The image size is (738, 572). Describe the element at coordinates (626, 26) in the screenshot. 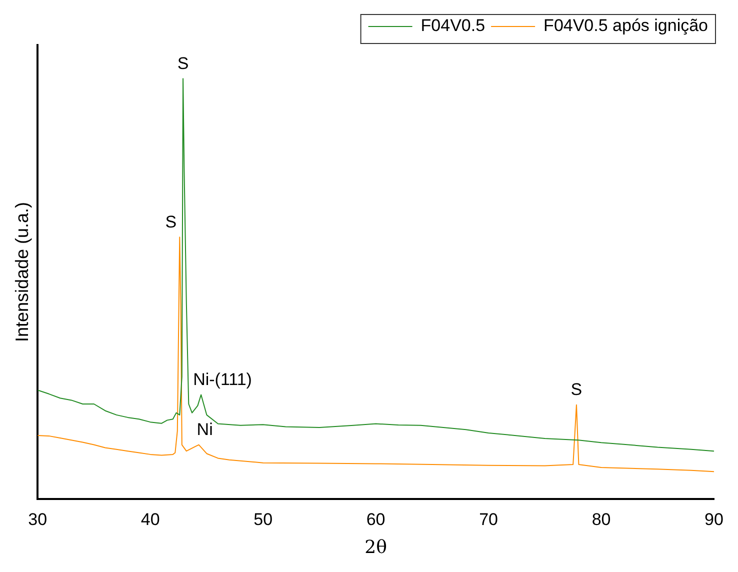

I see `legend-label: F04V0.5 após ignição` at that location.